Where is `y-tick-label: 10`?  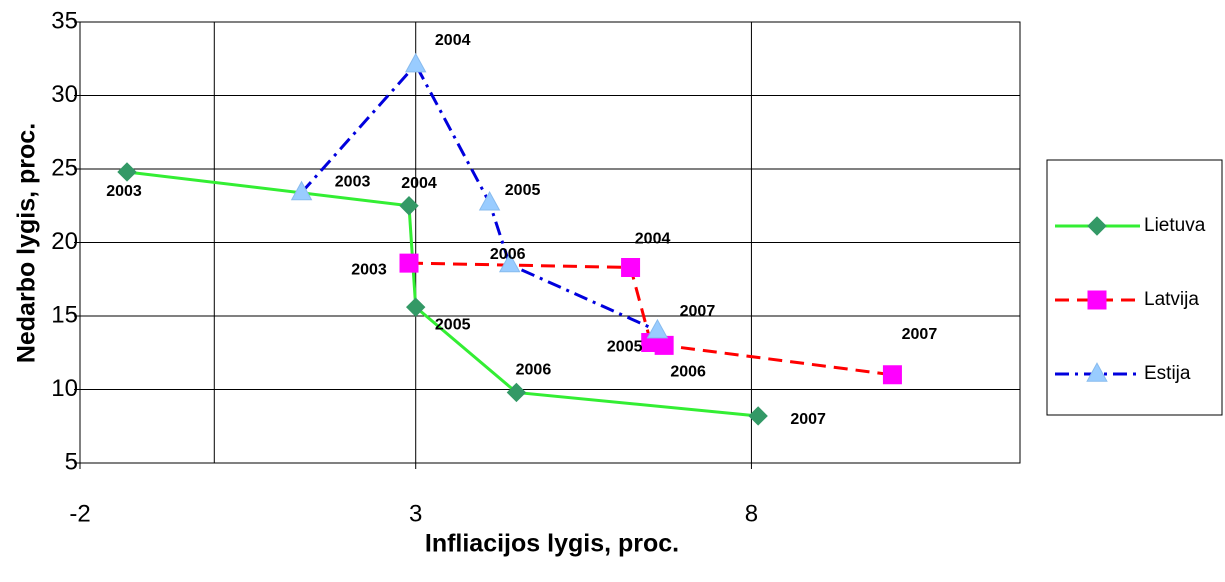 y-tick-label: 10 is located at coordinates (64, 388).